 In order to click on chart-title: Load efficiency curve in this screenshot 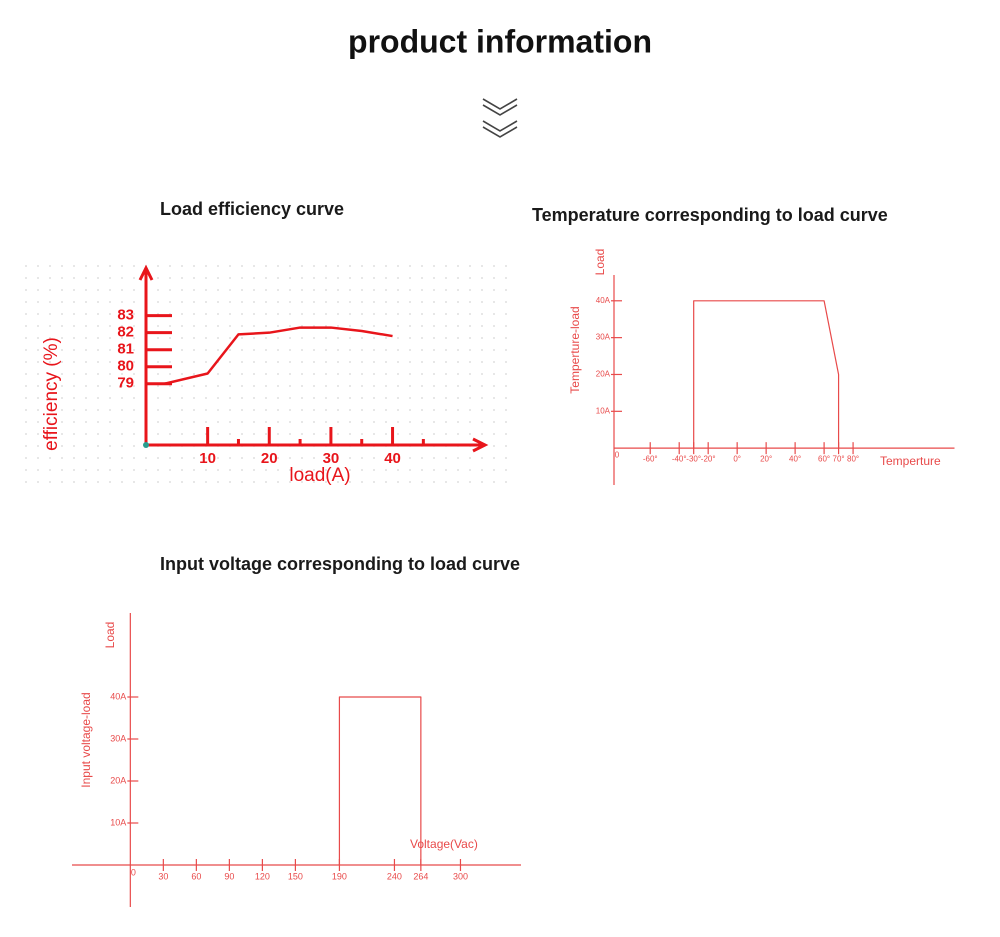, I will do `click(252, 209)`.